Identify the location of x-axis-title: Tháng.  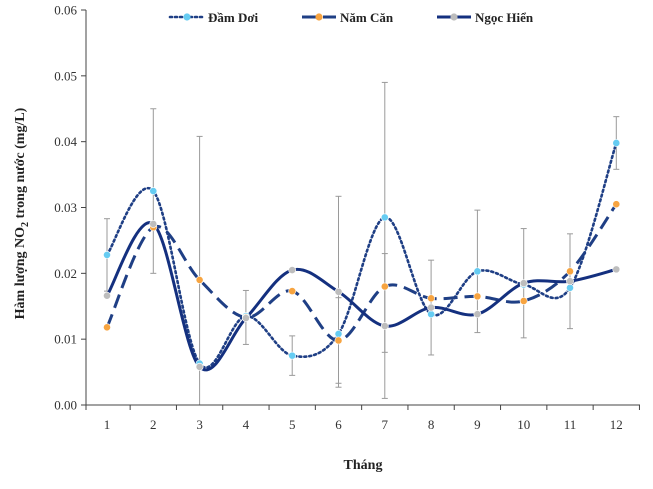
(363, 465).